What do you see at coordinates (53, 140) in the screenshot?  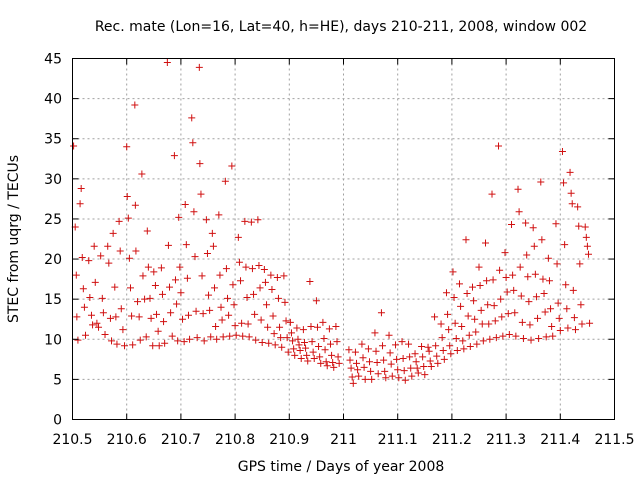 I see `y-tick-label: 35` at bounding box center [53, 140].